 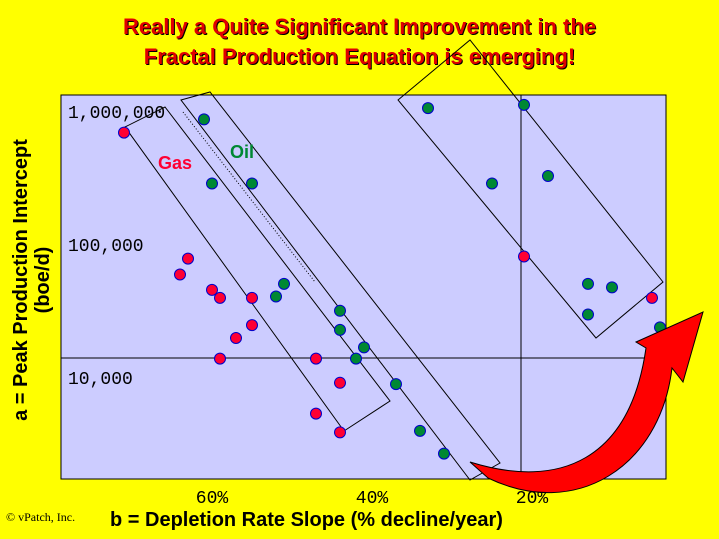 I want to click on oil-series-label: Oil, so click(x=242, y=152).